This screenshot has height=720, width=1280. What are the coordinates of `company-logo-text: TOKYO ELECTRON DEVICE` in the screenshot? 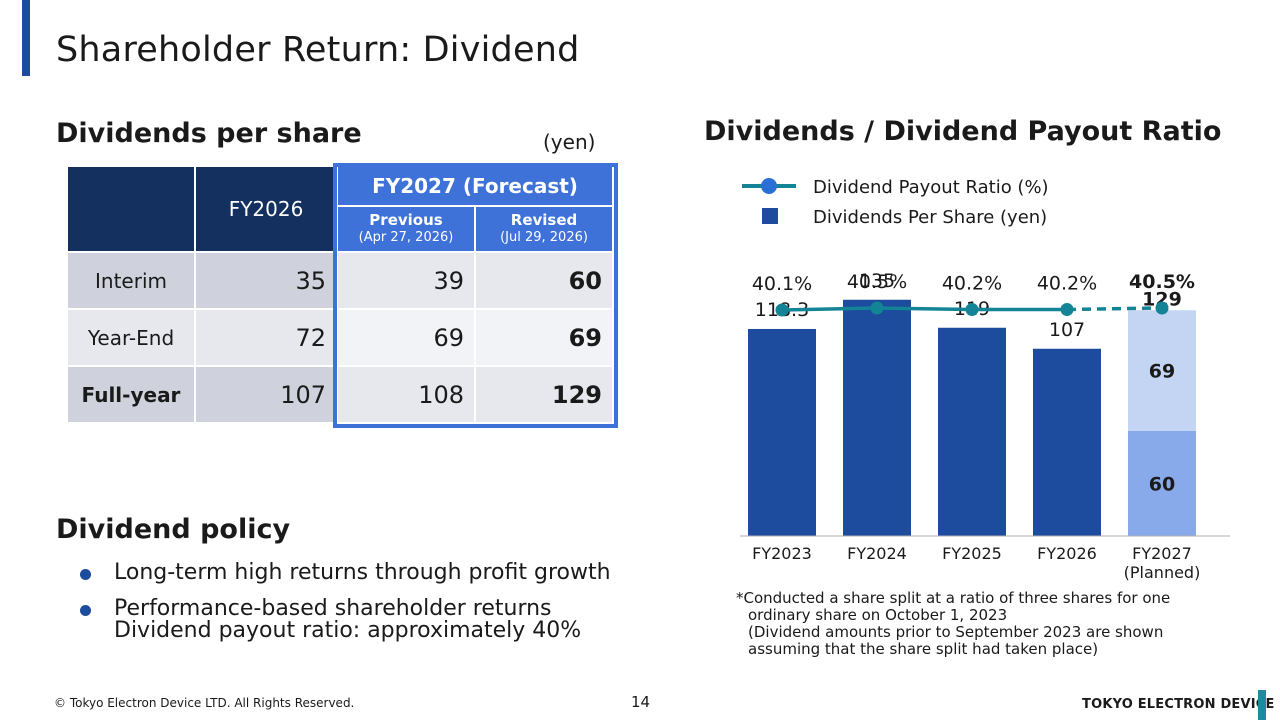 It's located at (1178, 704).